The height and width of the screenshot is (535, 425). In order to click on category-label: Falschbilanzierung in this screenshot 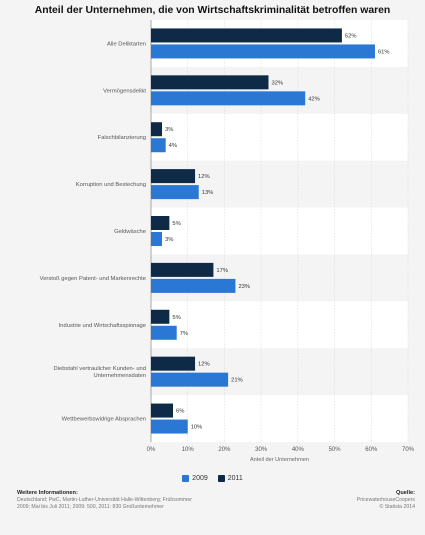, I will do `click(122, 138)`.